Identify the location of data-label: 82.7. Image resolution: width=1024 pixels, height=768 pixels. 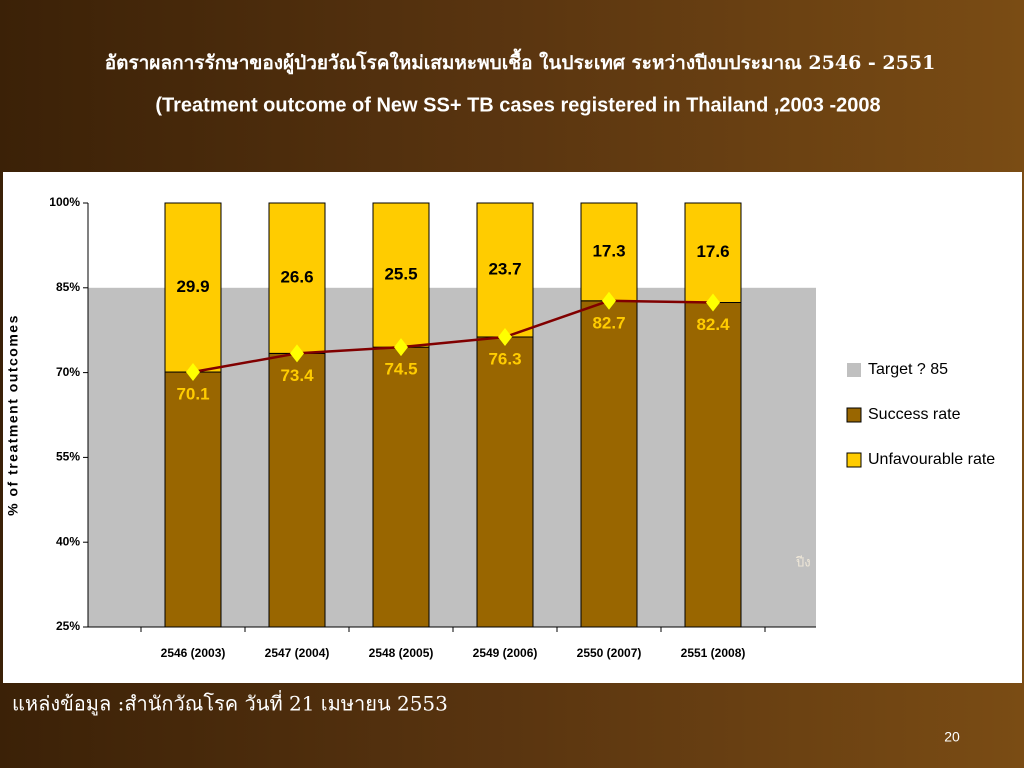
(608, 322).